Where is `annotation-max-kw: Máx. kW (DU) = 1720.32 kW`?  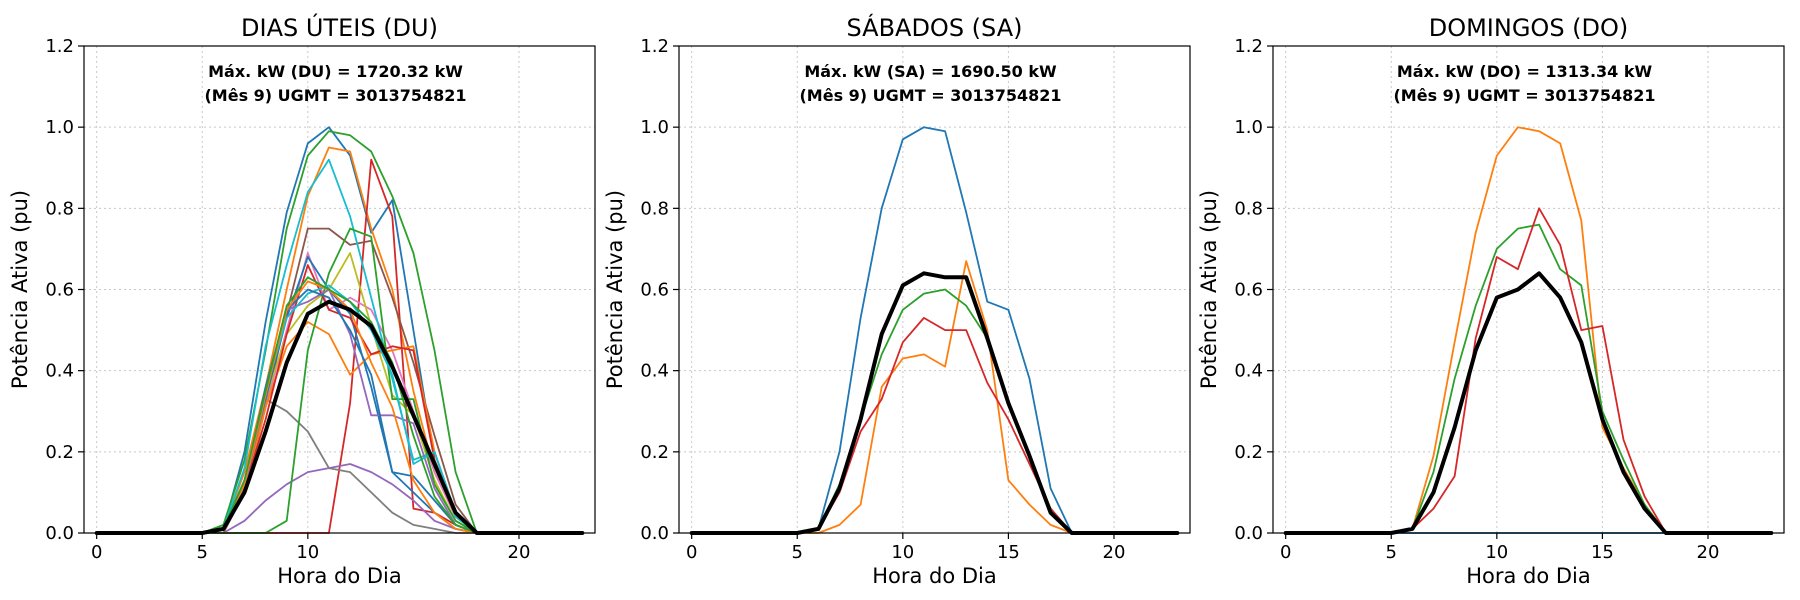 annotation-max-kw: Máx. kW (DU) = 1720.32 kW is located at coordinates (335, 71).